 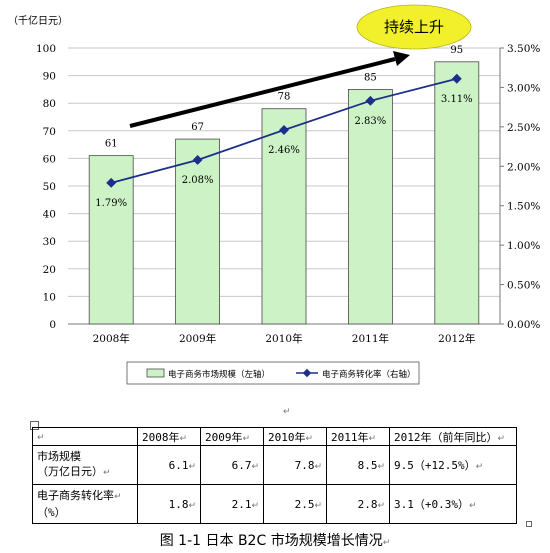 I want to click on legend-bar-label: 电子商务市场规模（左轴）, so click(x=219, y=374).